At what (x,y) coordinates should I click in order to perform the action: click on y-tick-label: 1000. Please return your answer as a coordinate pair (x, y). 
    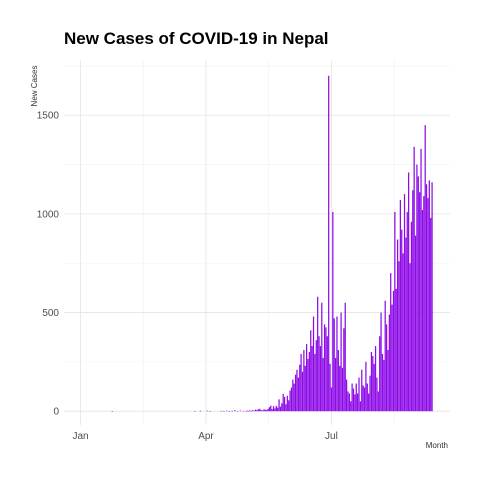
    Looking at the image, I should click on (48, 214).